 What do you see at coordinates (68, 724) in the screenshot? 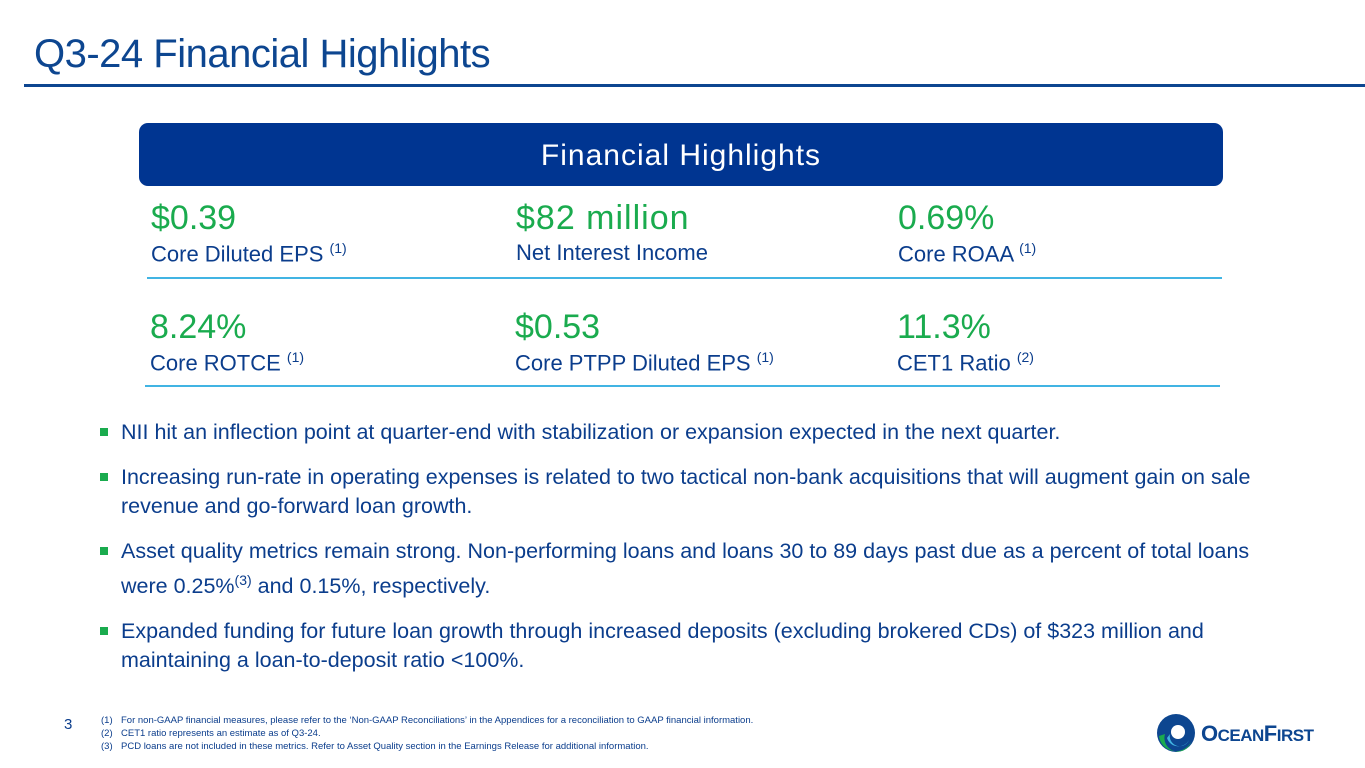
I see `page-number: 3` at bounding box center [68, 724].